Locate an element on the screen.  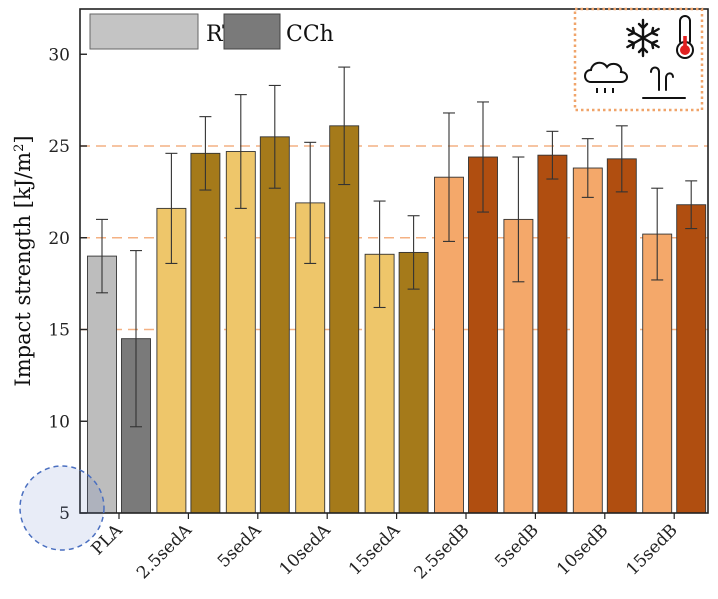
error-bar-rt-10sedA is located at coordinates (310, 202).